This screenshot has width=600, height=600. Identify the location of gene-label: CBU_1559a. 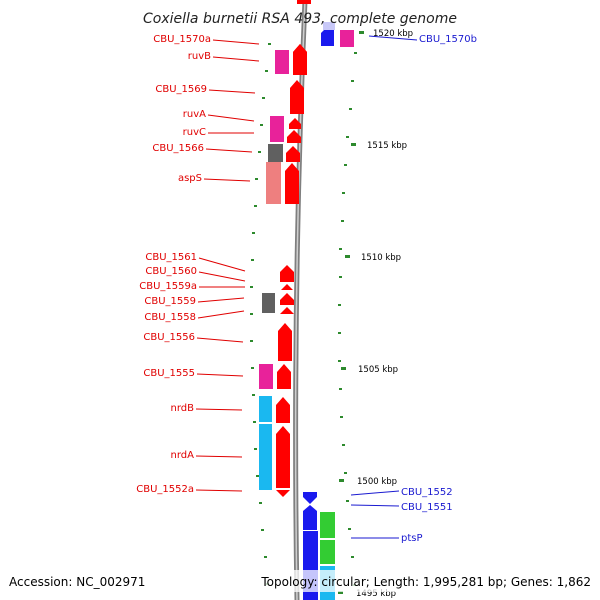
(168, 286).